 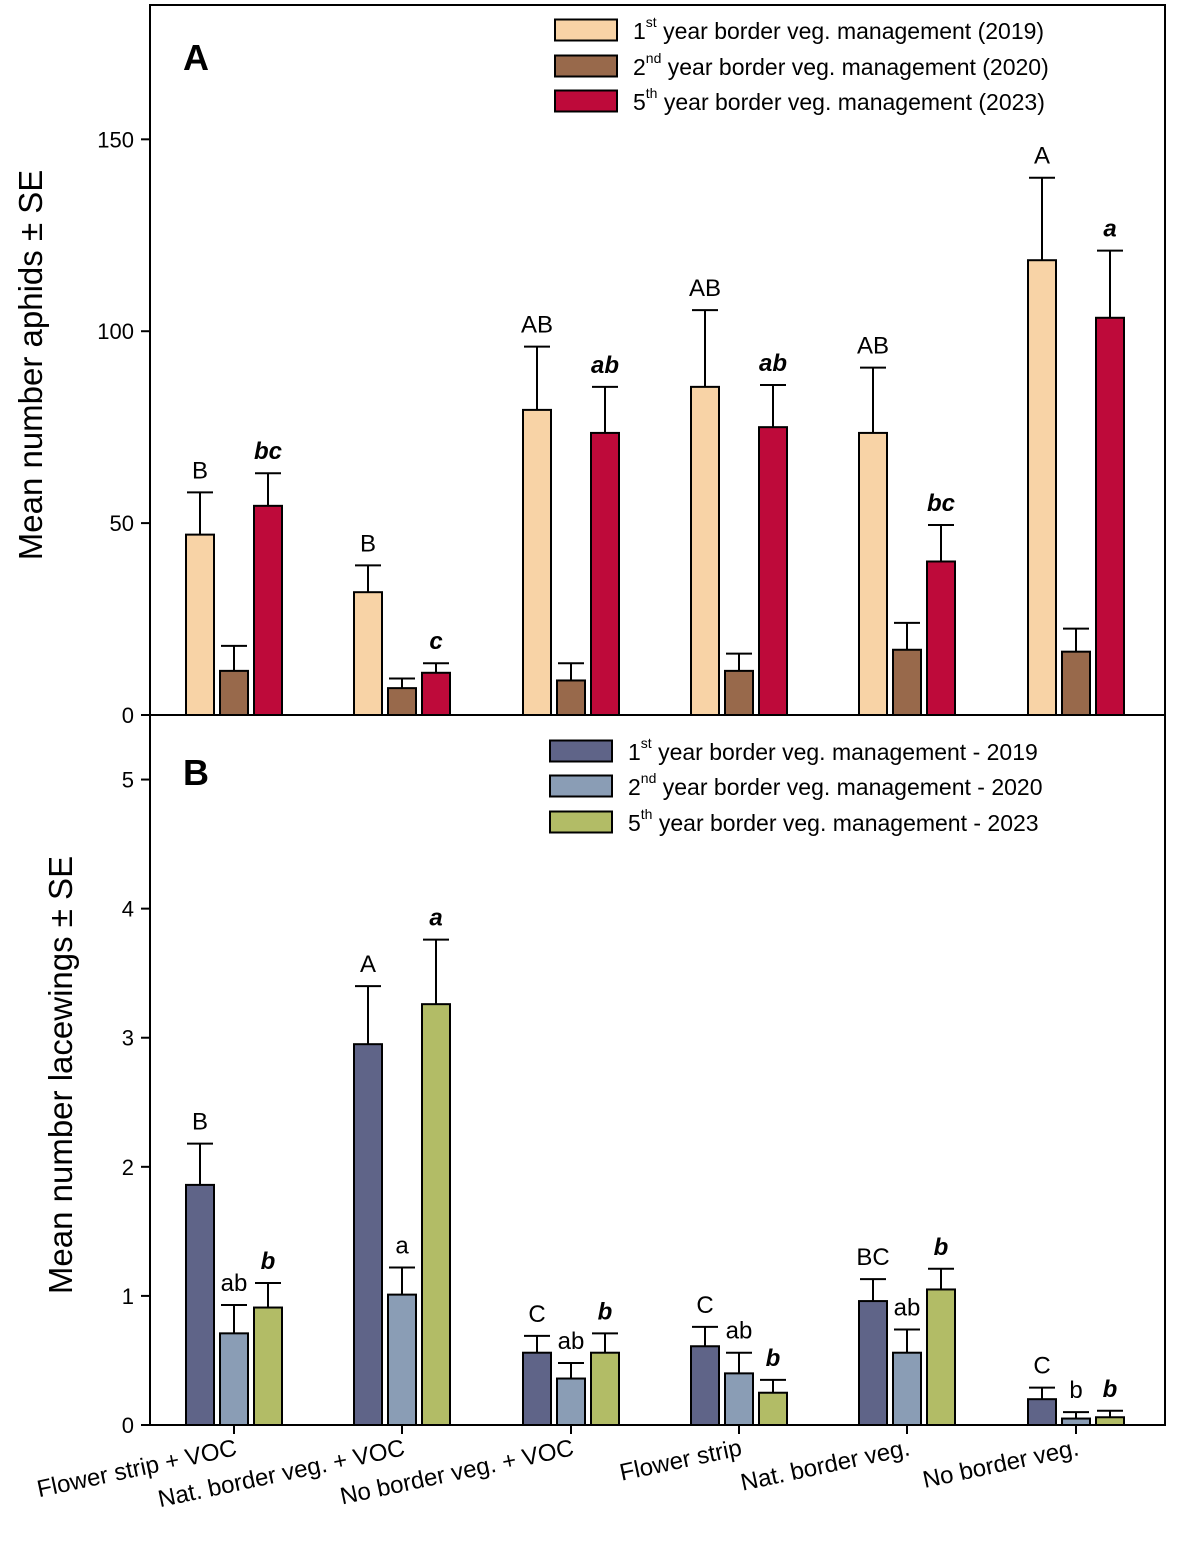 I want to click on y-tick-label: 100, so click(x=115, y=331).